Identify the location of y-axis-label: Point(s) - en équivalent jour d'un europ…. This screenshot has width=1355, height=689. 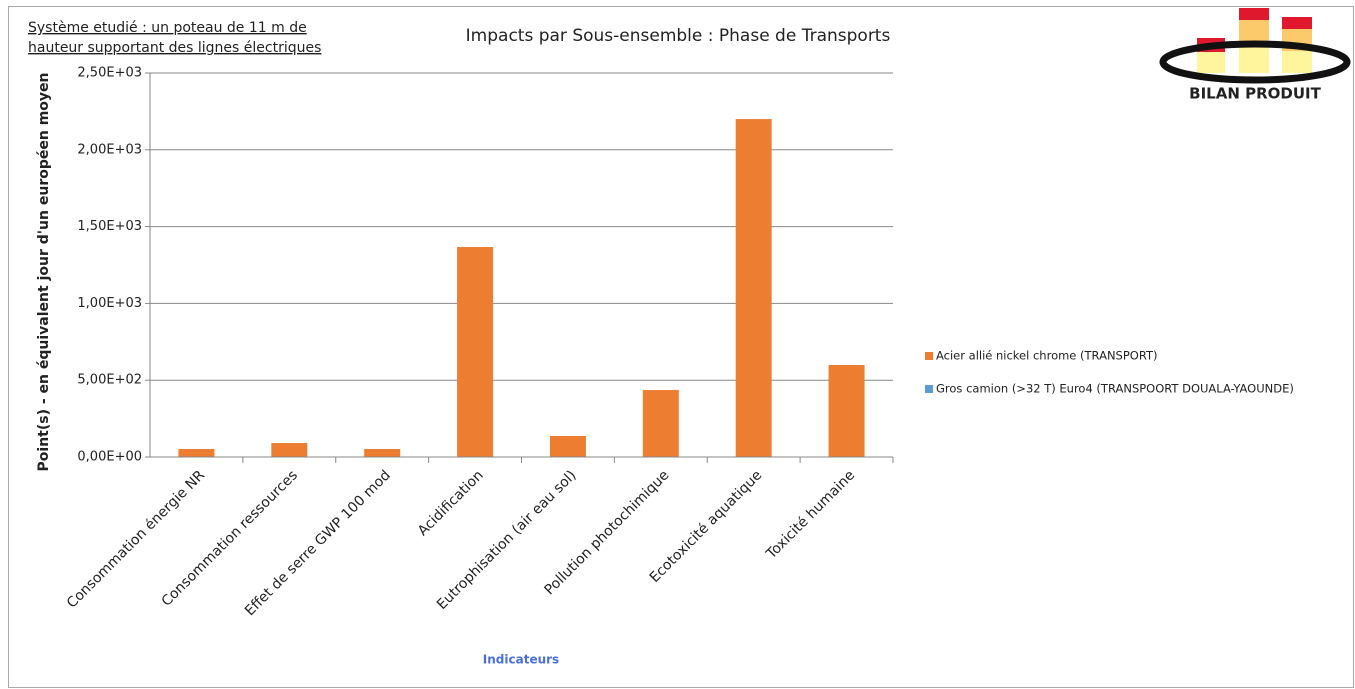
(44, 272).